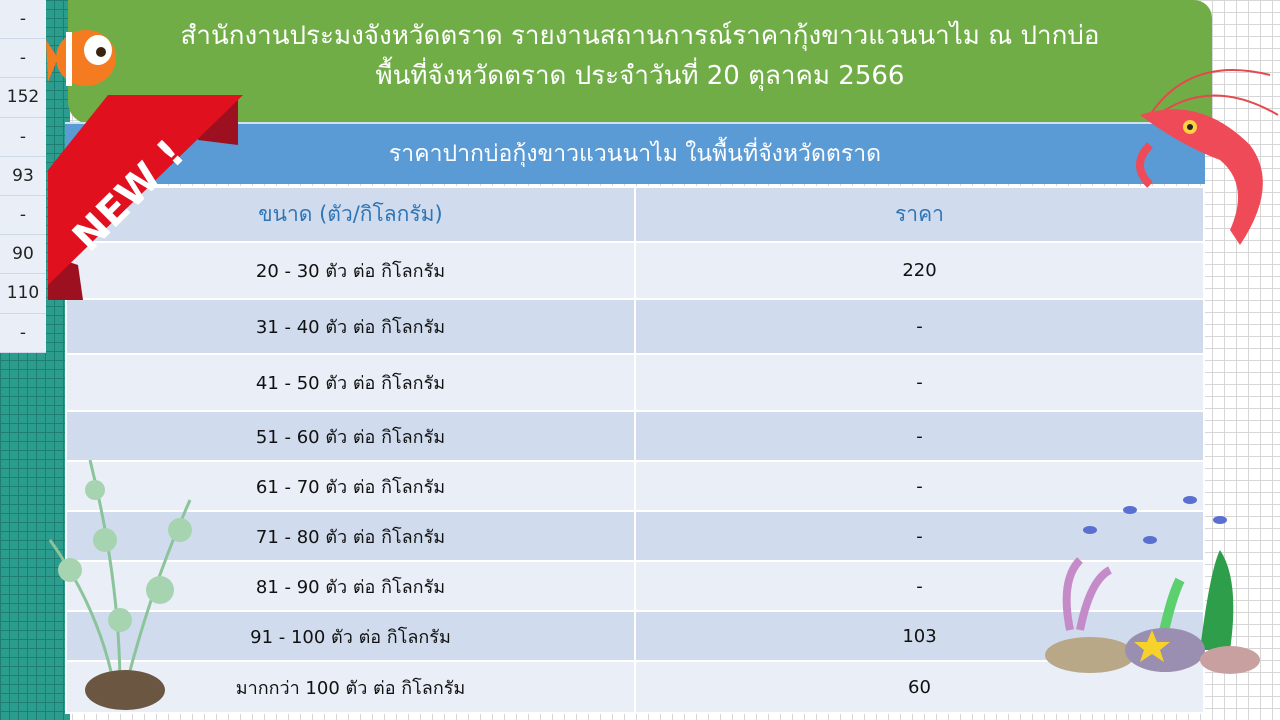 Image resolution: width=1280 pixels, height=720 pixels. What do you see at coordinates (81, 58) in the screenshot?
I see `clownfish-icon` at bounding box center [81, 58].